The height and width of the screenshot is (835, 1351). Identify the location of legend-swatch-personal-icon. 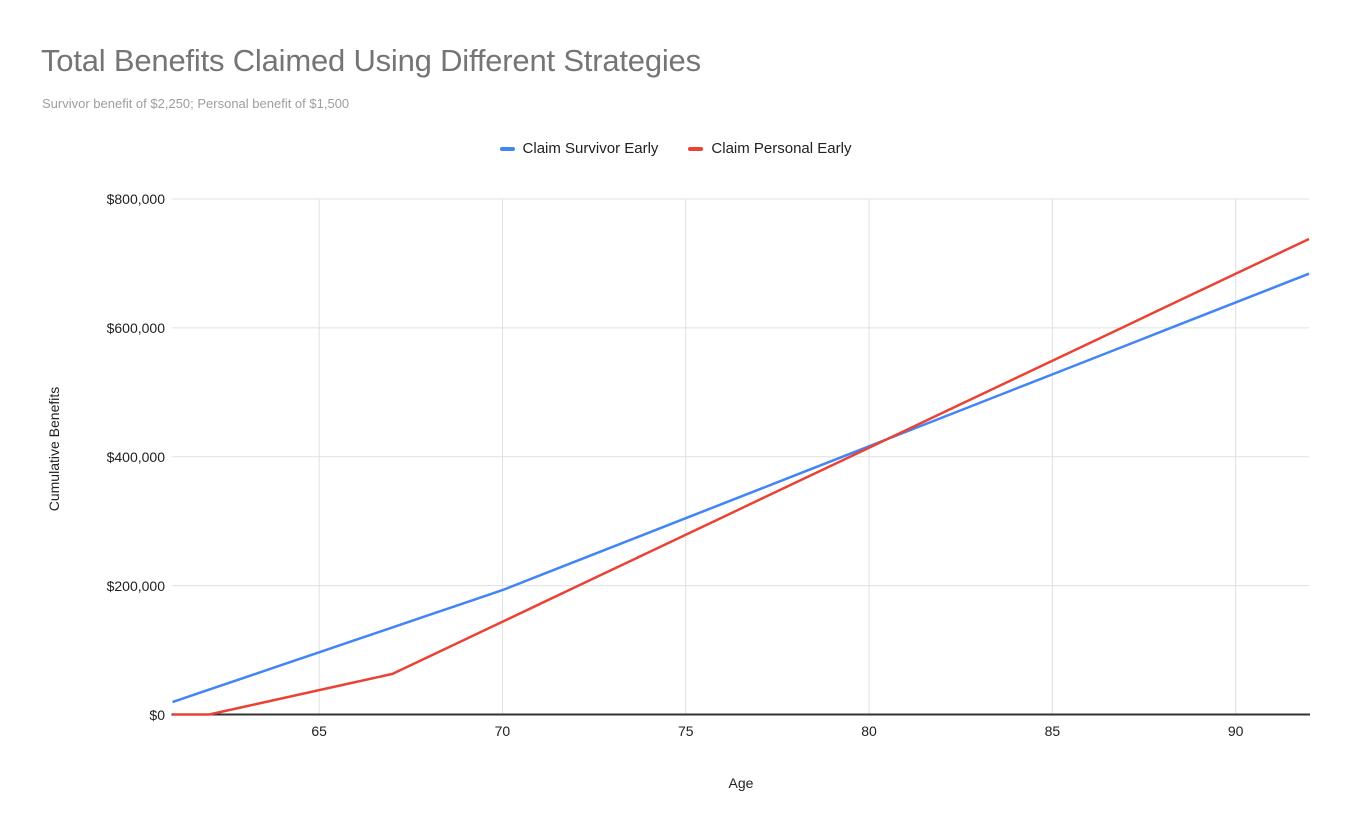
(696, 148).